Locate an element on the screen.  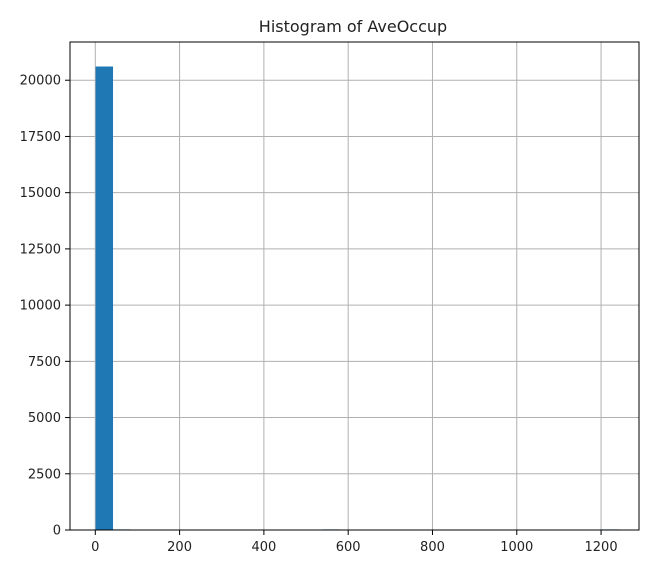
x-axis: 0 200 400 600 800 1000 1200 is located at coordinates (354, 542).